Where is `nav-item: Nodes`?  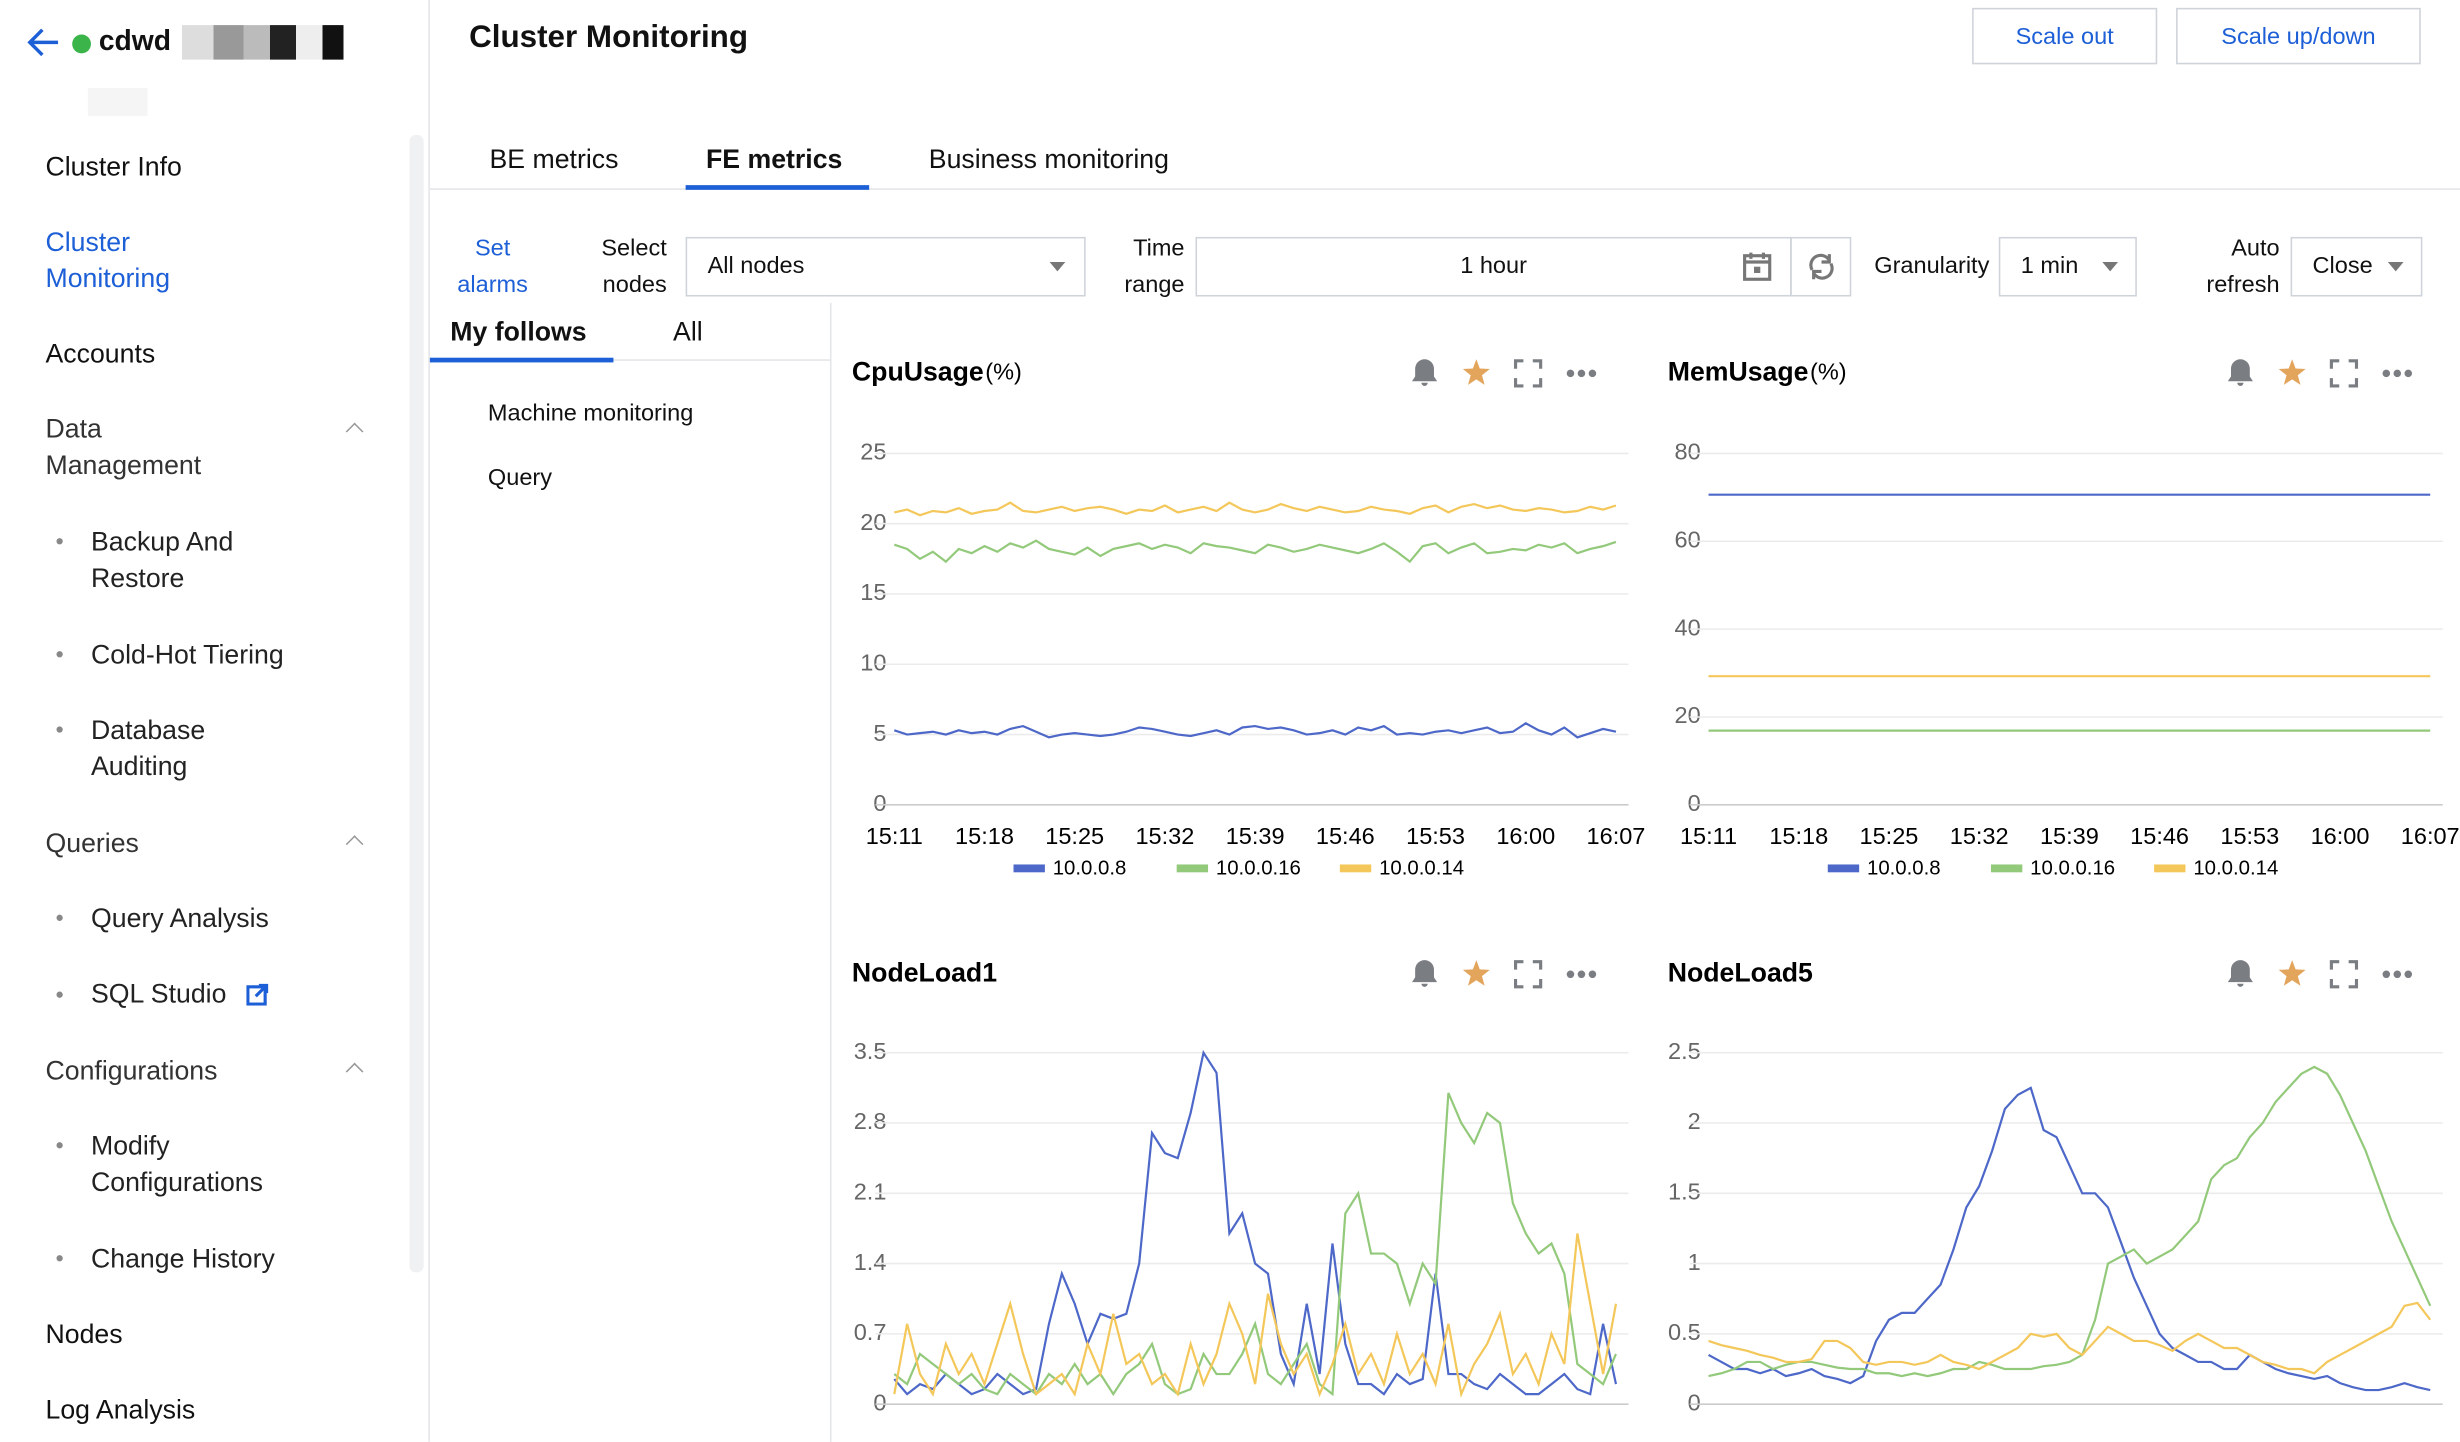 nav-item: Nodes is located at coordinates (84, 1334).